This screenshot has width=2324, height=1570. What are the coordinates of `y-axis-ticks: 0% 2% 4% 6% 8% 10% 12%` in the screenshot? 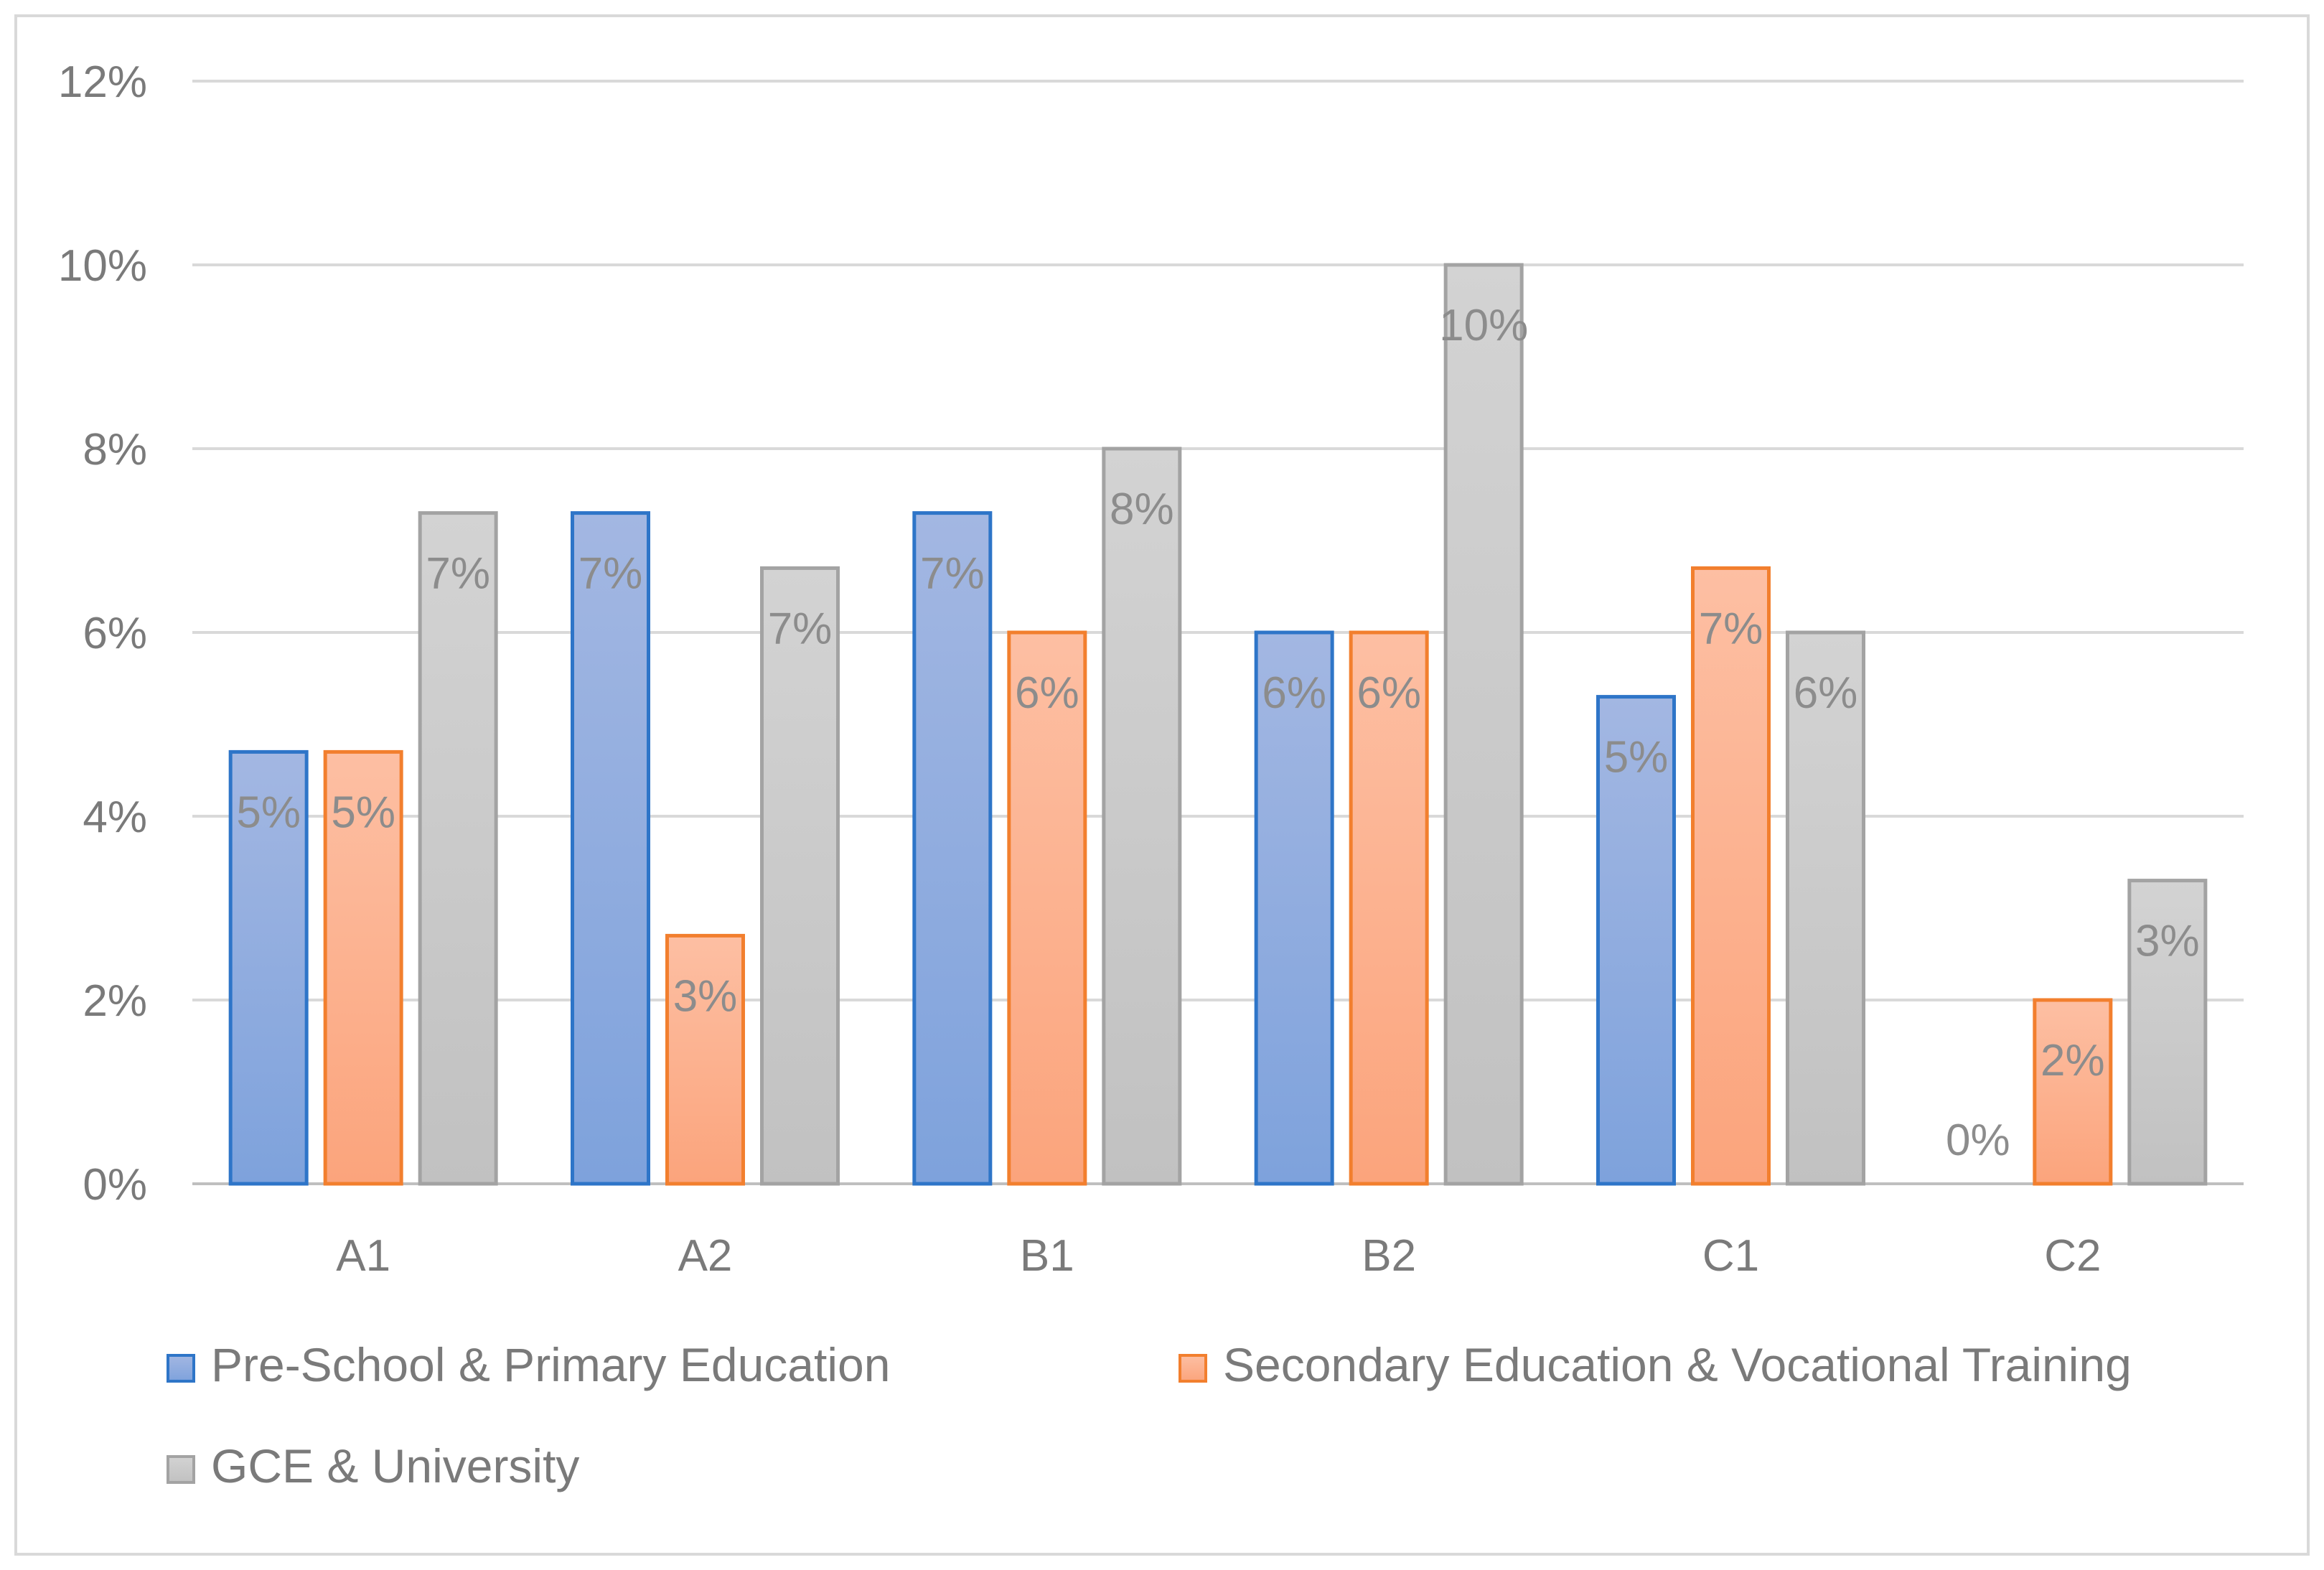 It's located at (102, 633).